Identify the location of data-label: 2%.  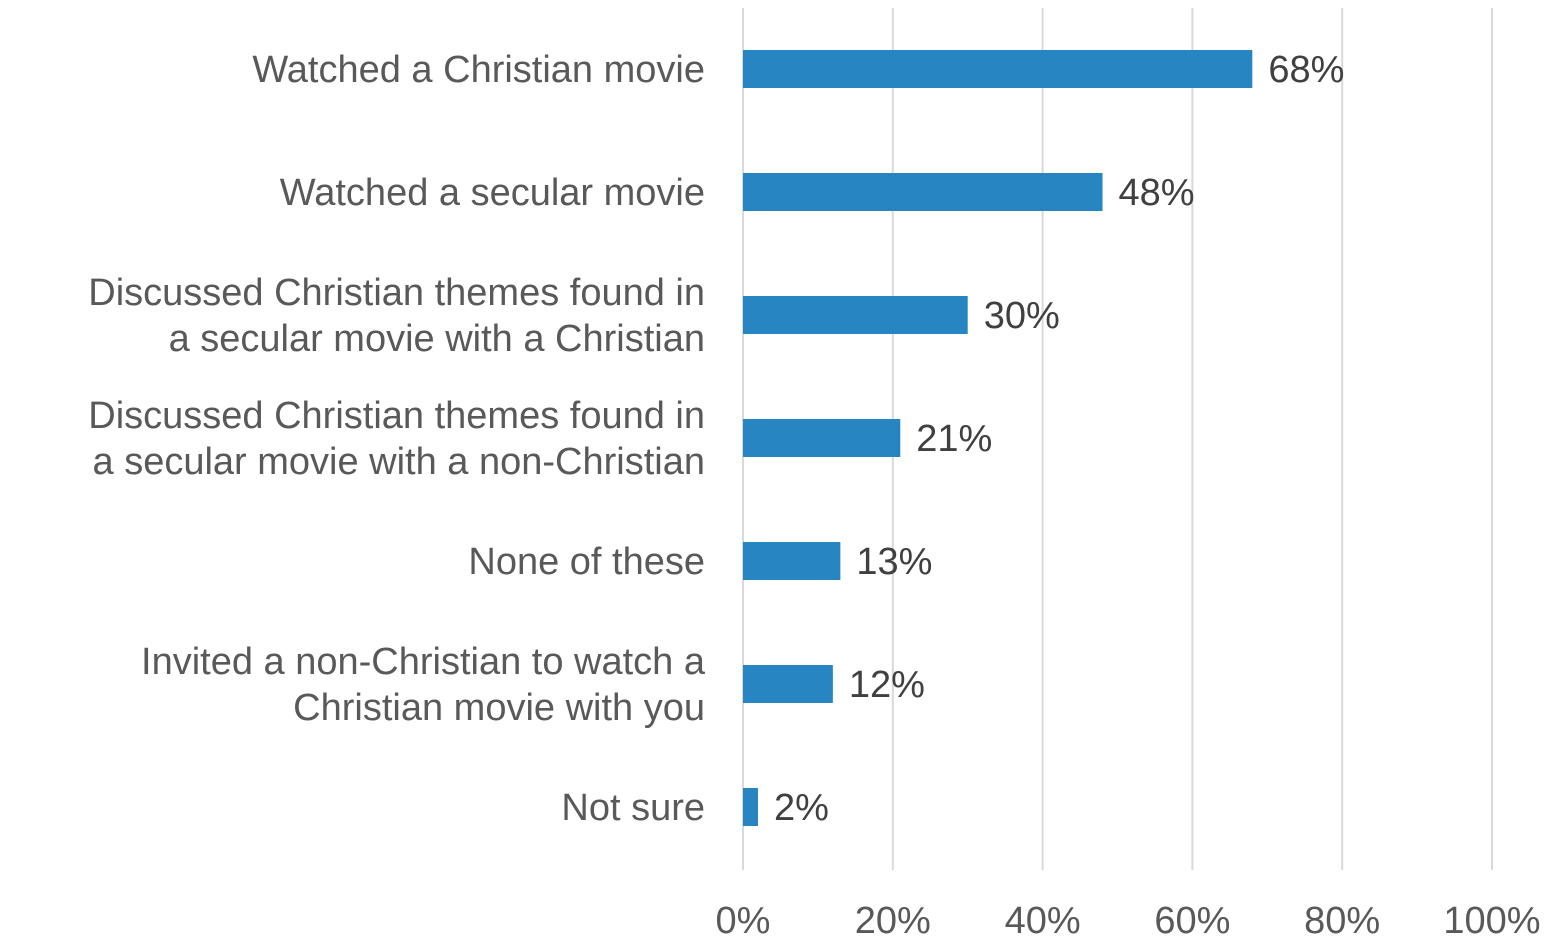
(801, 808).